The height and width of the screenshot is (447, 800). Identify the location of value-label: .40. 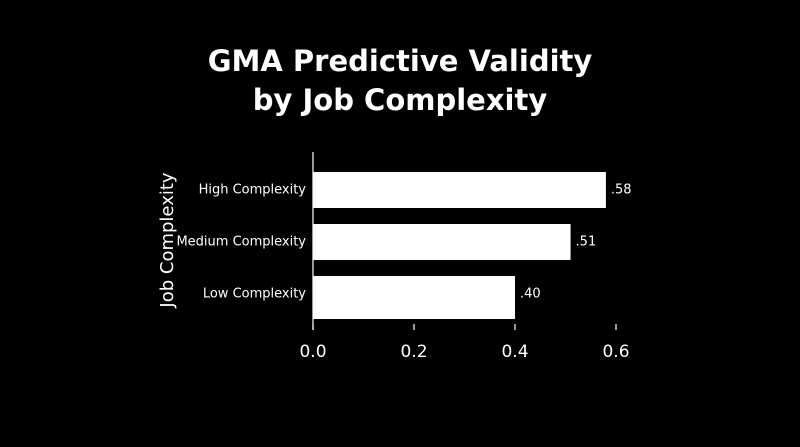
(530, 294).